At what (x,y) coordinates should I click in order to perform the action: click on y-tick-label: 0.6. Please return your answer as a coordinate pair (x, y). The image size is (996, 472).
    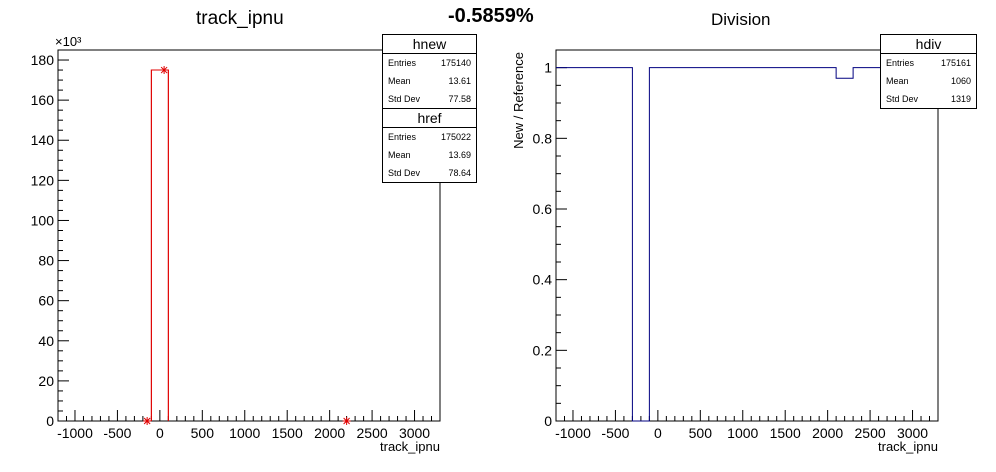
    Looking at the image, I should click on (543, 209).